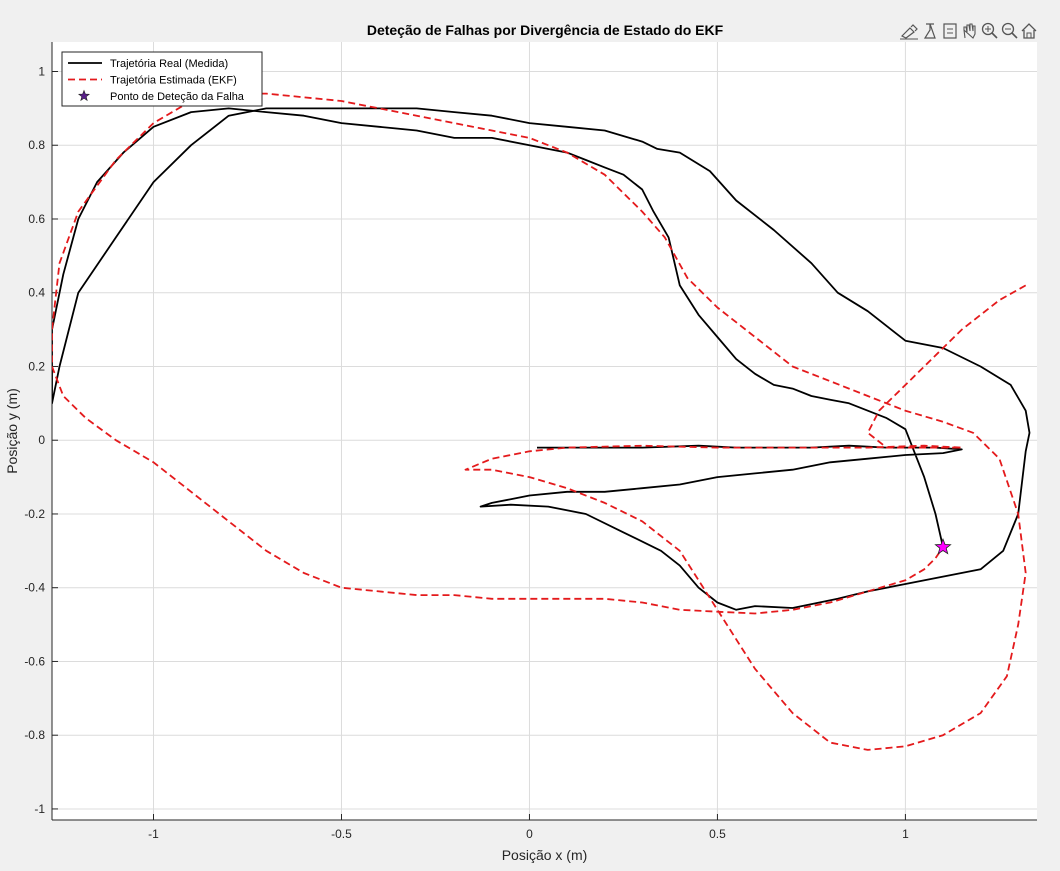 This screenshot has height=871, width=1060. I want to click on x-tick-label: -1, so click(153, 834).